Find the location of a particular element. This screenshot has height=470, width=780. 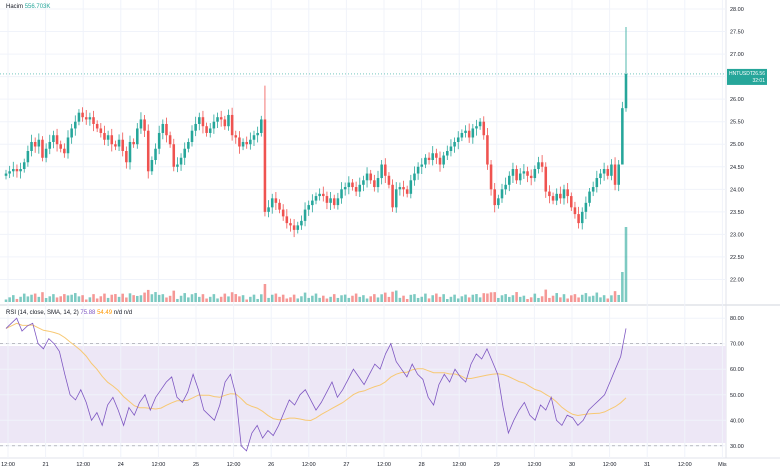

price-tag-box is located at coordinates (747, 76).